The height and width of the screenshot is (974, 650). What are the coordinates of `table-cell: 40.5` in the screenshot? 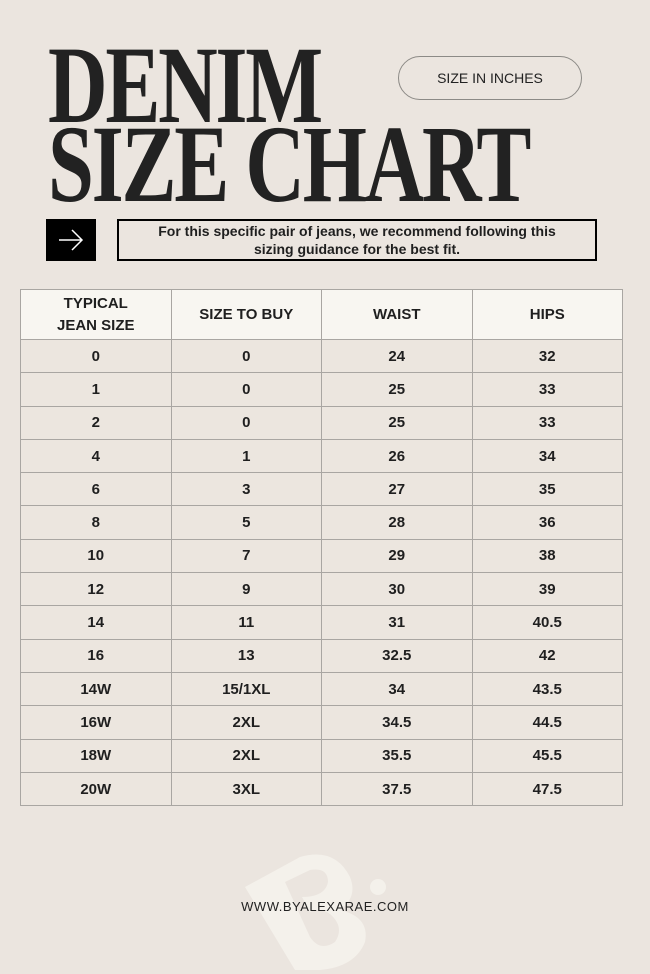 It's located at (547, 622).